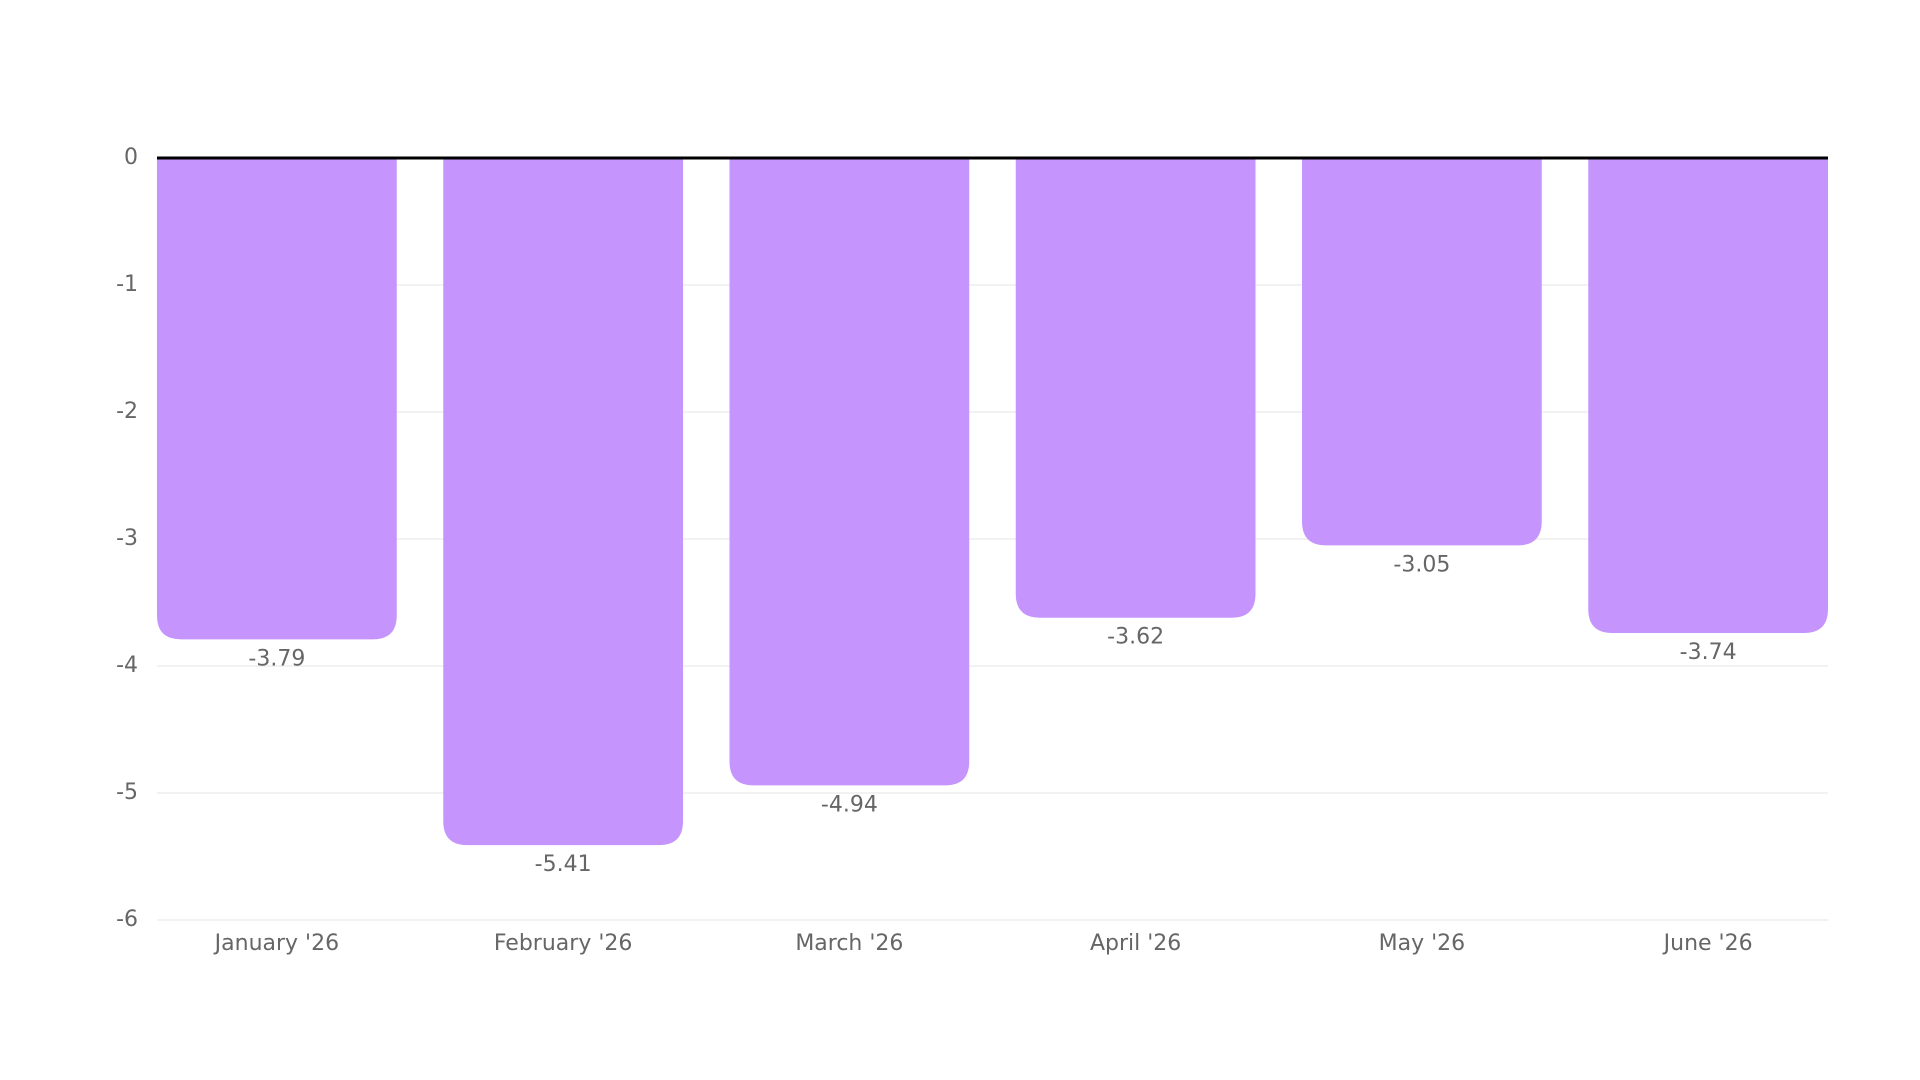 This screenshot has width=1920, height=1080. Describe the element at coordinates (563, 864) in the screenshot. I see `value-label: -5.41` at that location.